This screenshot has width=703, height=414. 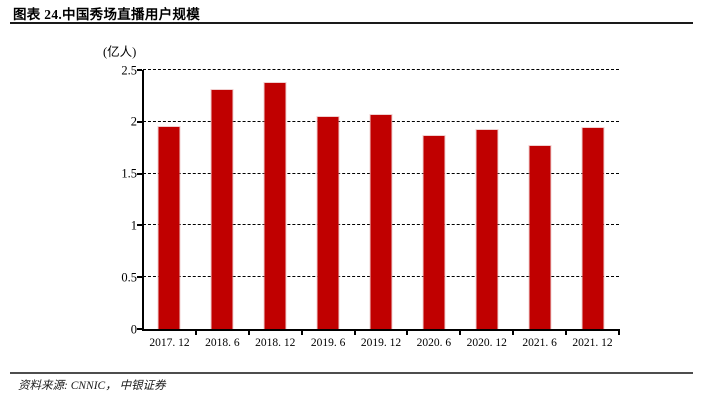 I want to click on title-divider, so click(x=351, y=23).